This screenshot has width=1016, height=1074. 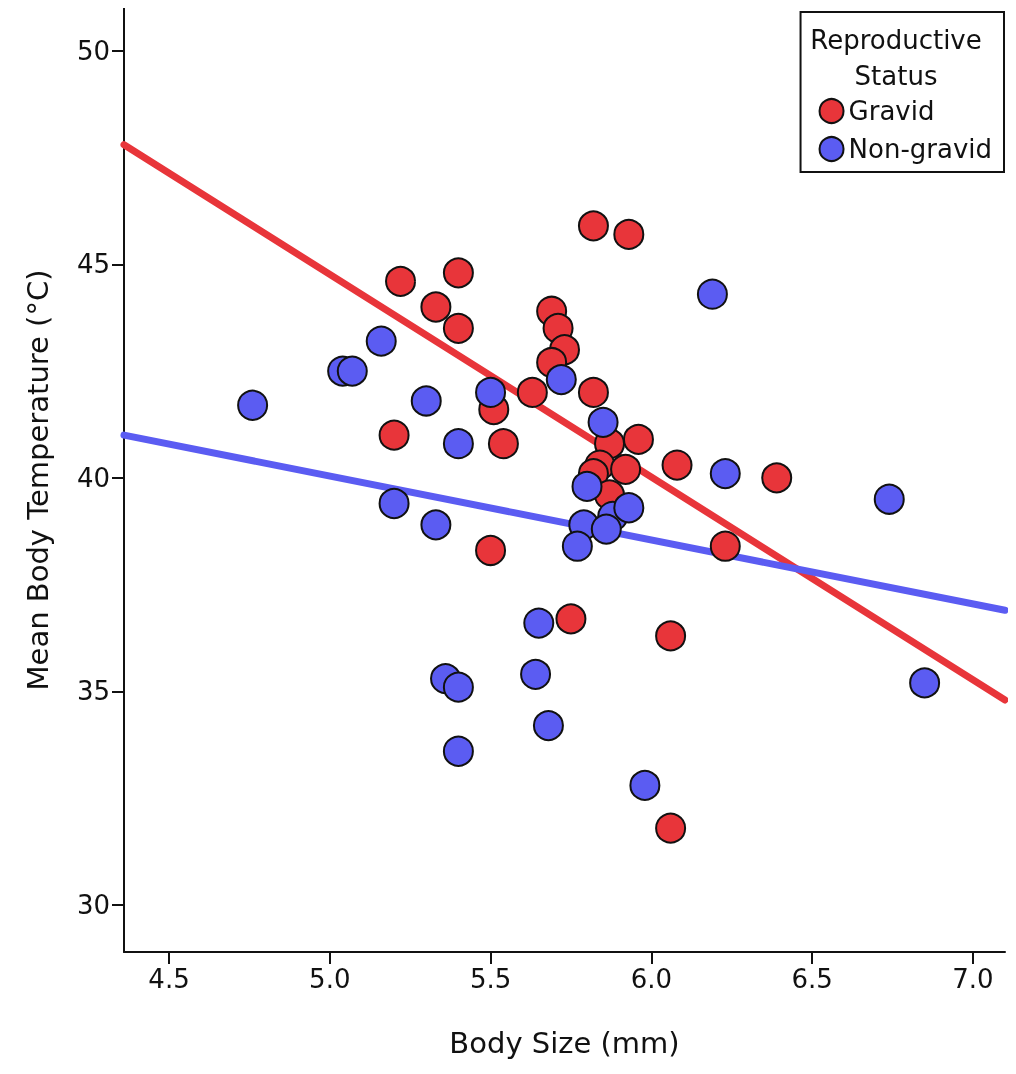 What do you see at coordinates (920, 149) in the screenshot?
I see `legend-label: Non-gravid` at bounding box center [920, 149].